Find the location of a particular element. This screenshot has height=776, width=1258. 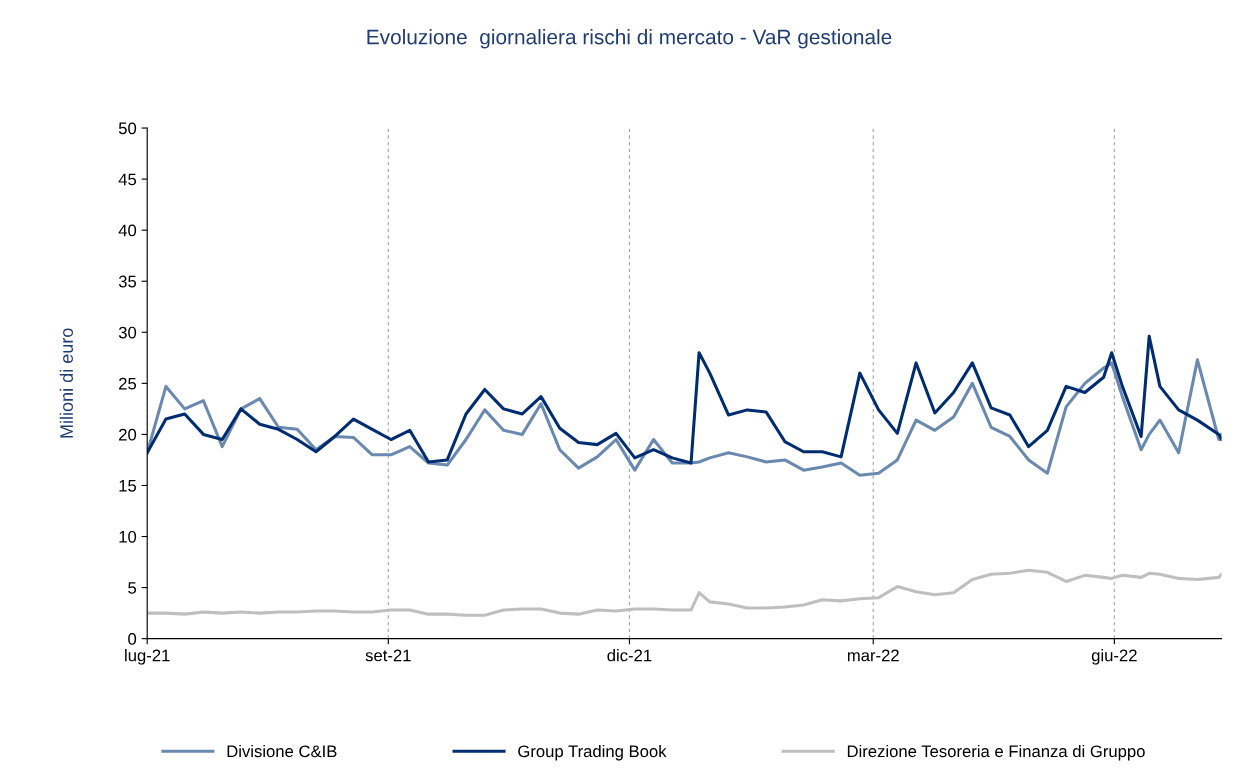

y-tick-label: 15 is located at coordinates (128, 486).